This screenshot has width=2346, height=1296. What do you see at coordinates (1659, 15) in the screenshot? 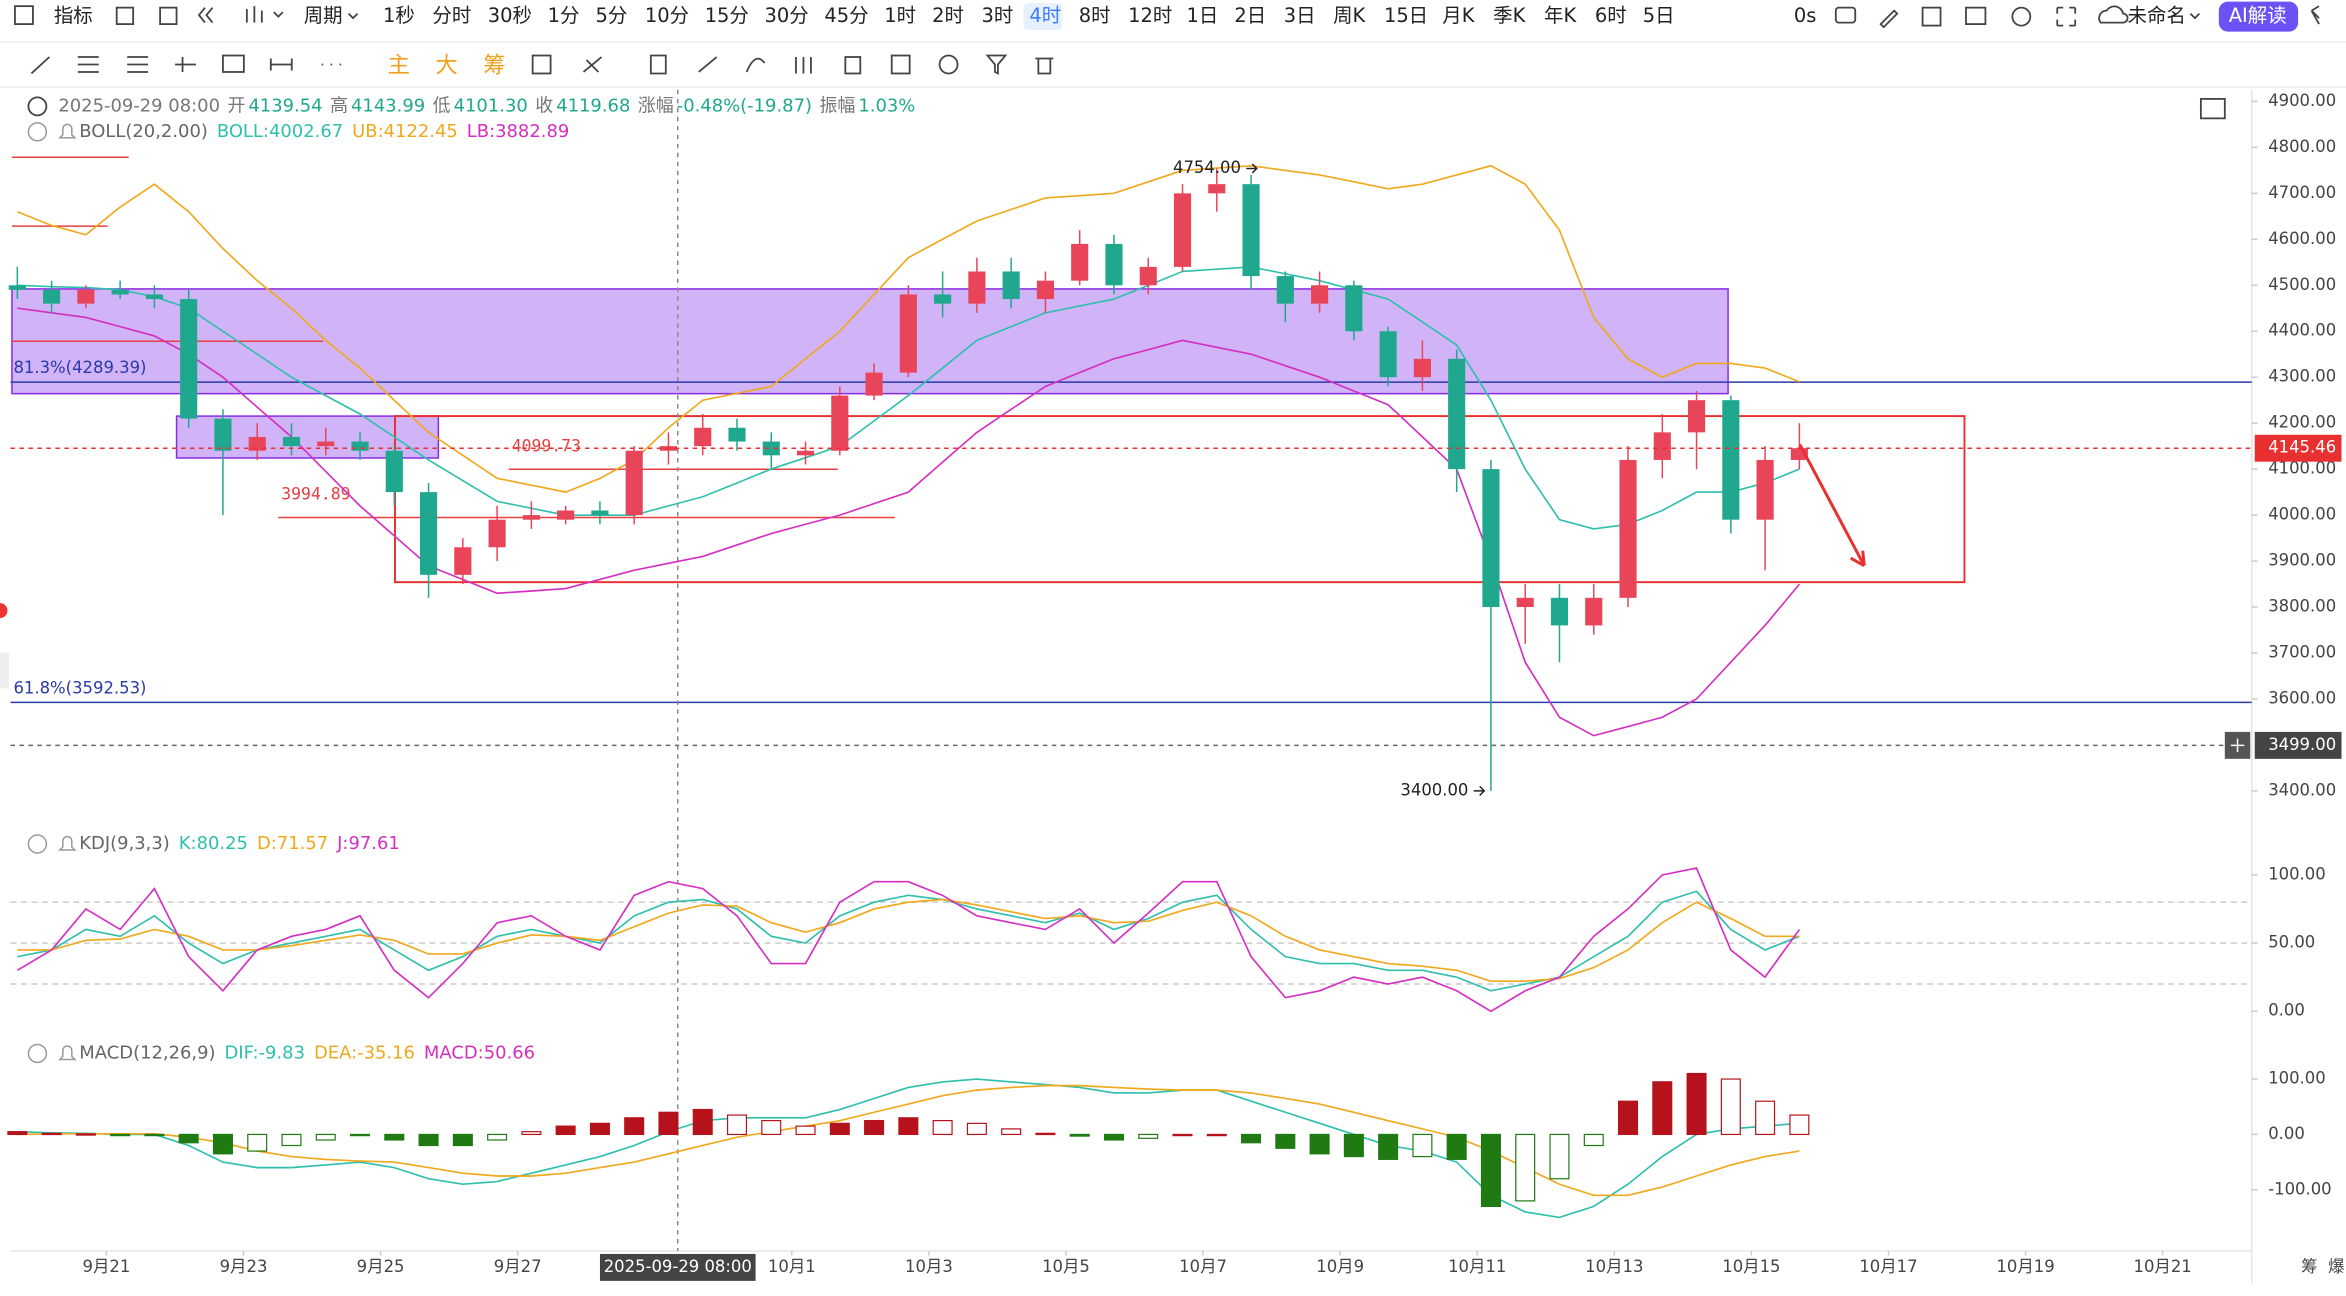
I see `period-option: 5日` at bounding box center [1659, 15].